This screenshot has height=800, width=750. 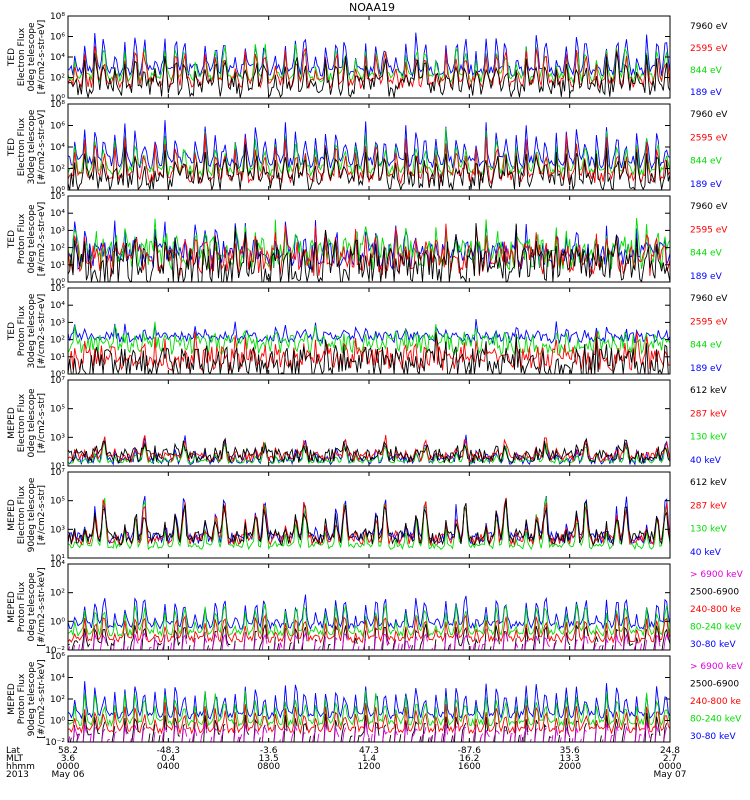 What do you see at coordinates (12, 147) in the screenshot?
I see `y-axis-label: TED` at bounding box center [12, 147].